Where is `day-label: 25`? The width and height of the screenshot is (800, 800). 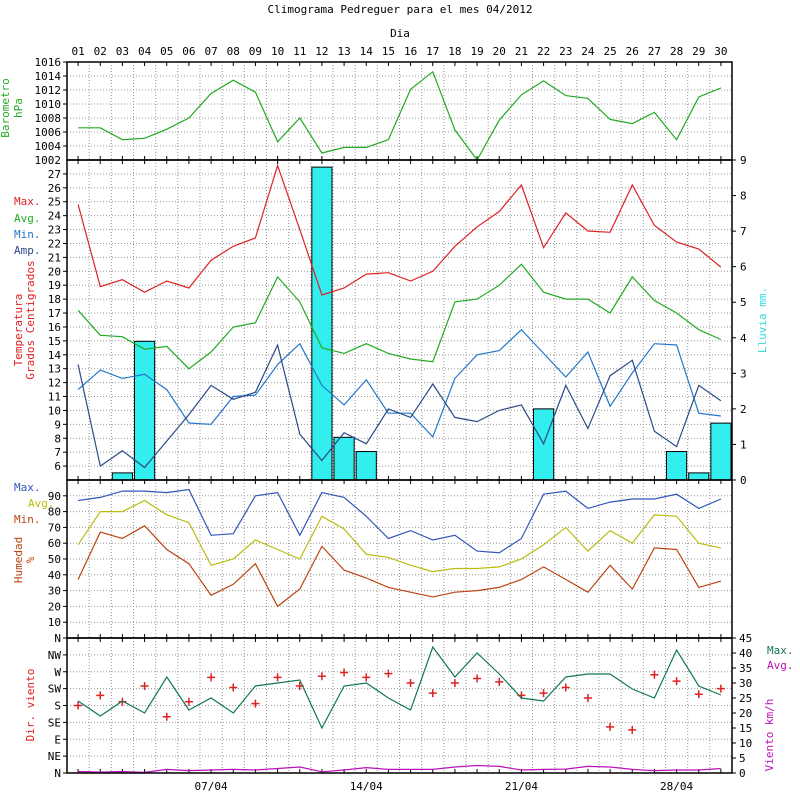
day-label: 25 is located at coordinates (609, 51).